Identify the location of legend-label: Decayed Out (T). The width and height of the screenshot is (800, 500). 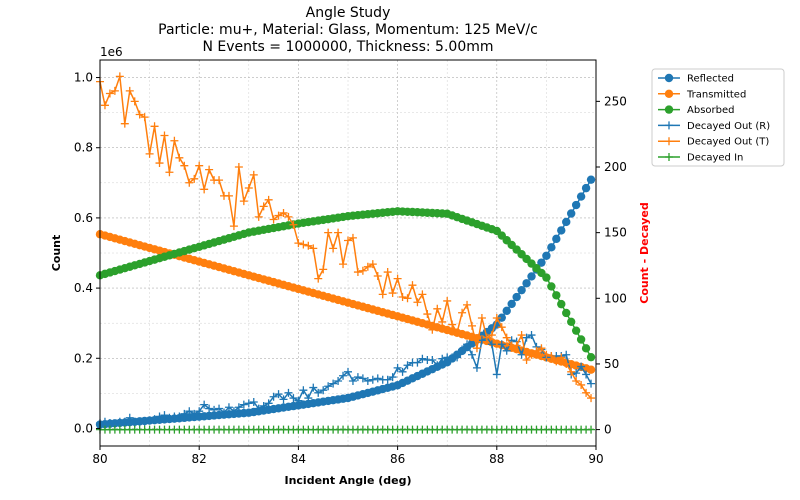
(728, 142).